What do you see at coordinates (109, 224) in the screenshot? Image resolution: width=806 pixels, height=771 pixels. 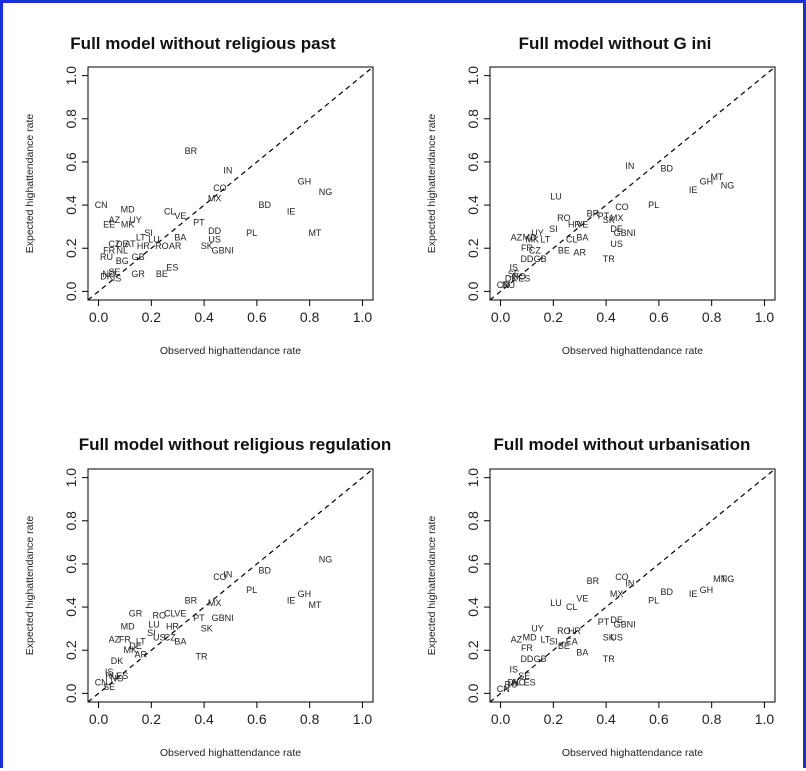 I see `data-point-label: EE` at bounding box center [109, 224].